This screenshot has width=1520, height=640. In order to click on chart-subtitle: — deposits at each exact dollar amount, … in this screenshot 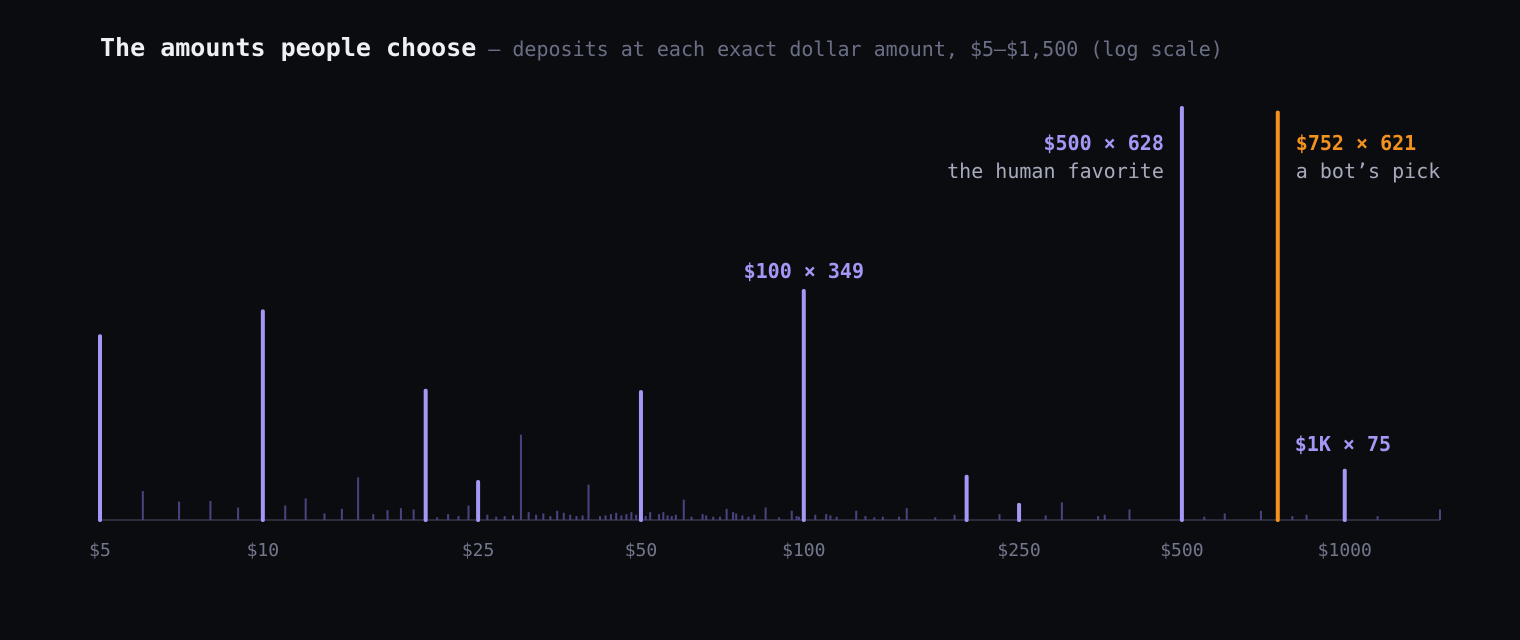, I will do `click(855, 49)`.